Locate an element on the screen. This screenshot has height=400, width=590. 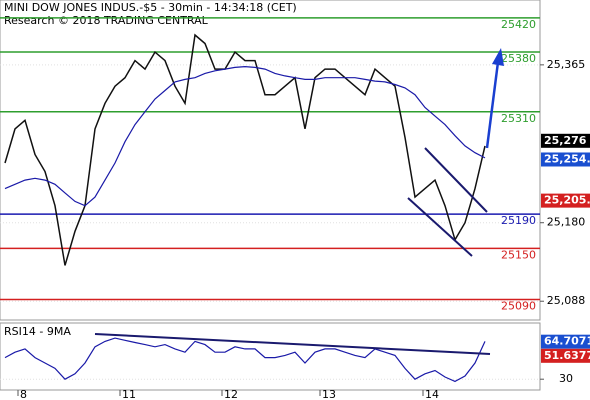
chart-subtitle: Research © 2018 TRADING CENTRAL is located at coordinates (106, 20).